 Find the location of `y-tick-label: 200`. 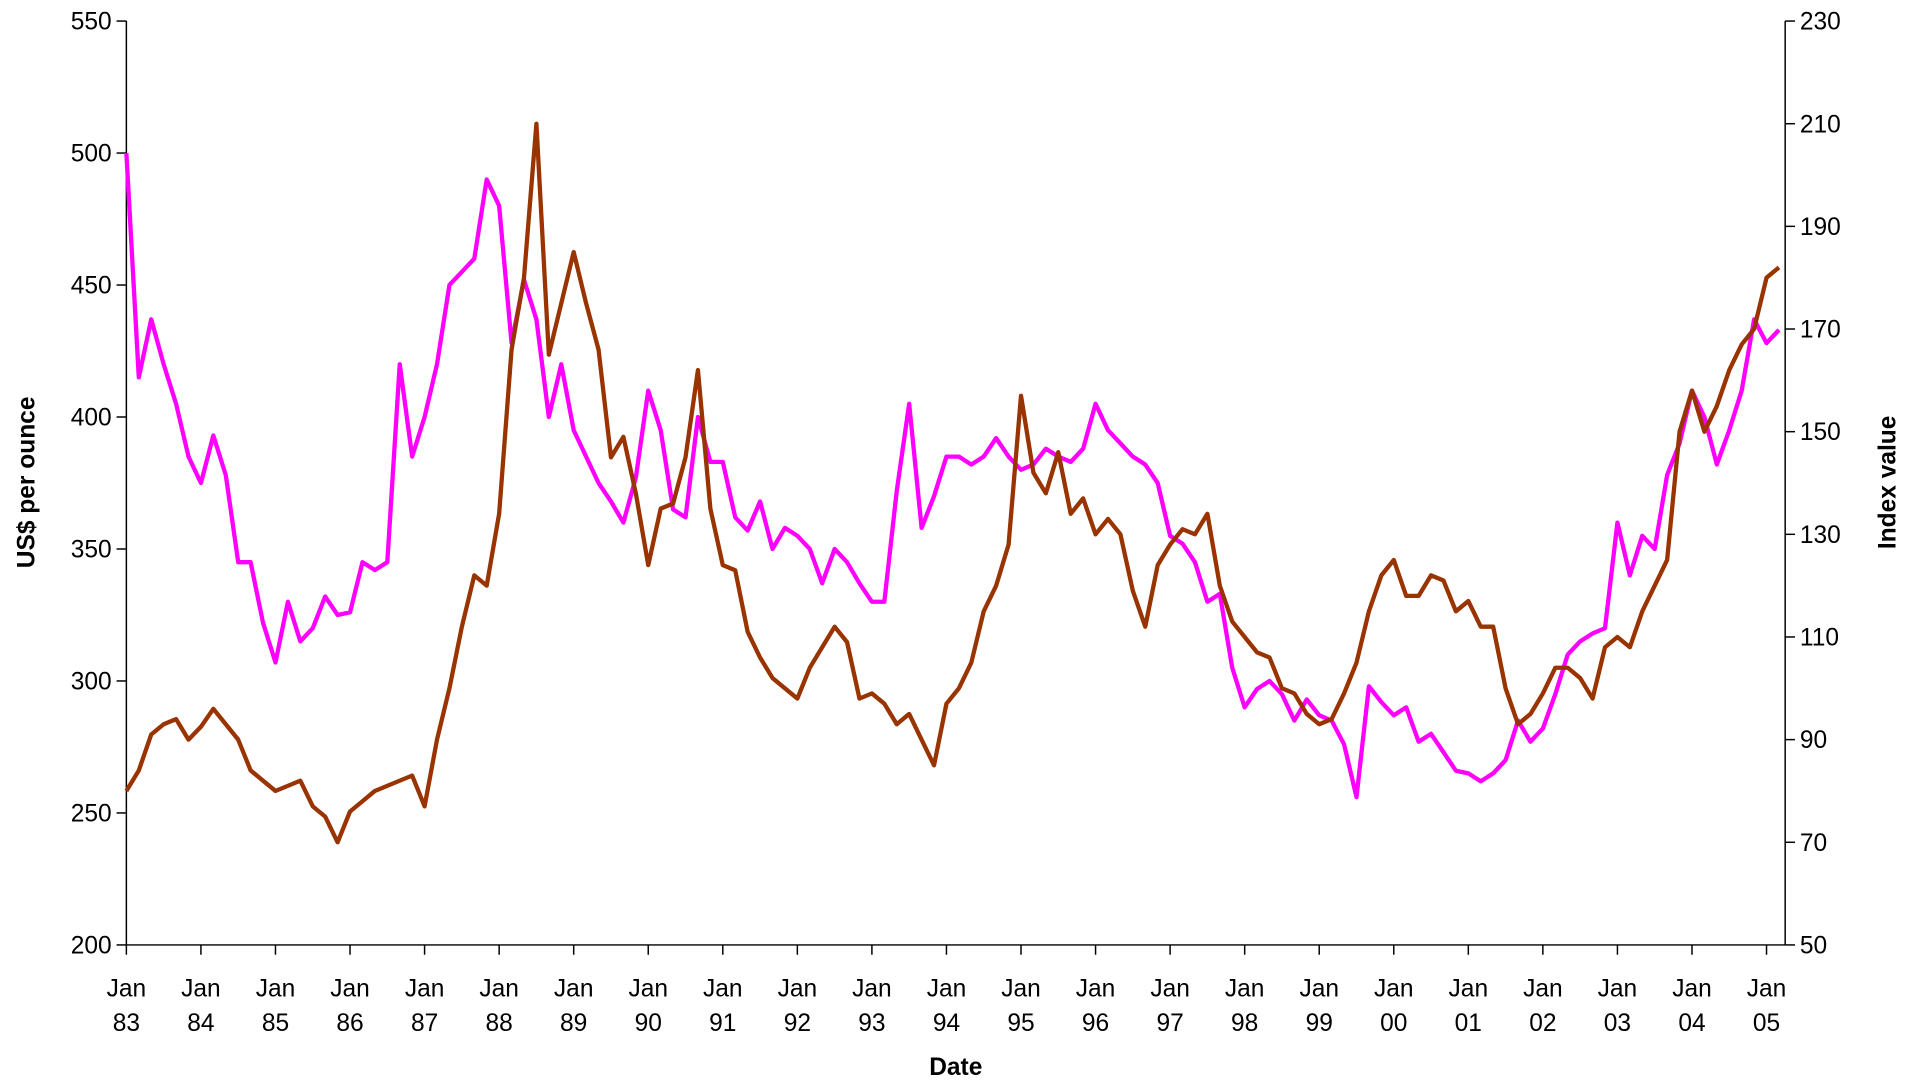

y-tick-label: 200 is located at coordinates (91, 946).